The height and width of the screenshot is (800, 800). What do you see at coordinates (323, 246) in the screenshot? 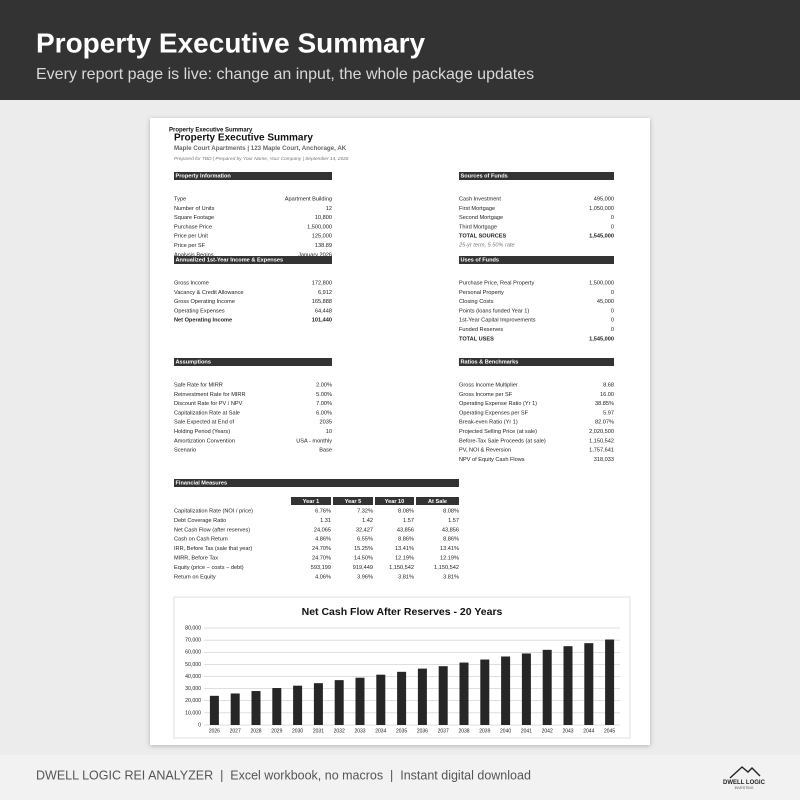
I see `row-value: 138.89` at bounding box center [323, 246].